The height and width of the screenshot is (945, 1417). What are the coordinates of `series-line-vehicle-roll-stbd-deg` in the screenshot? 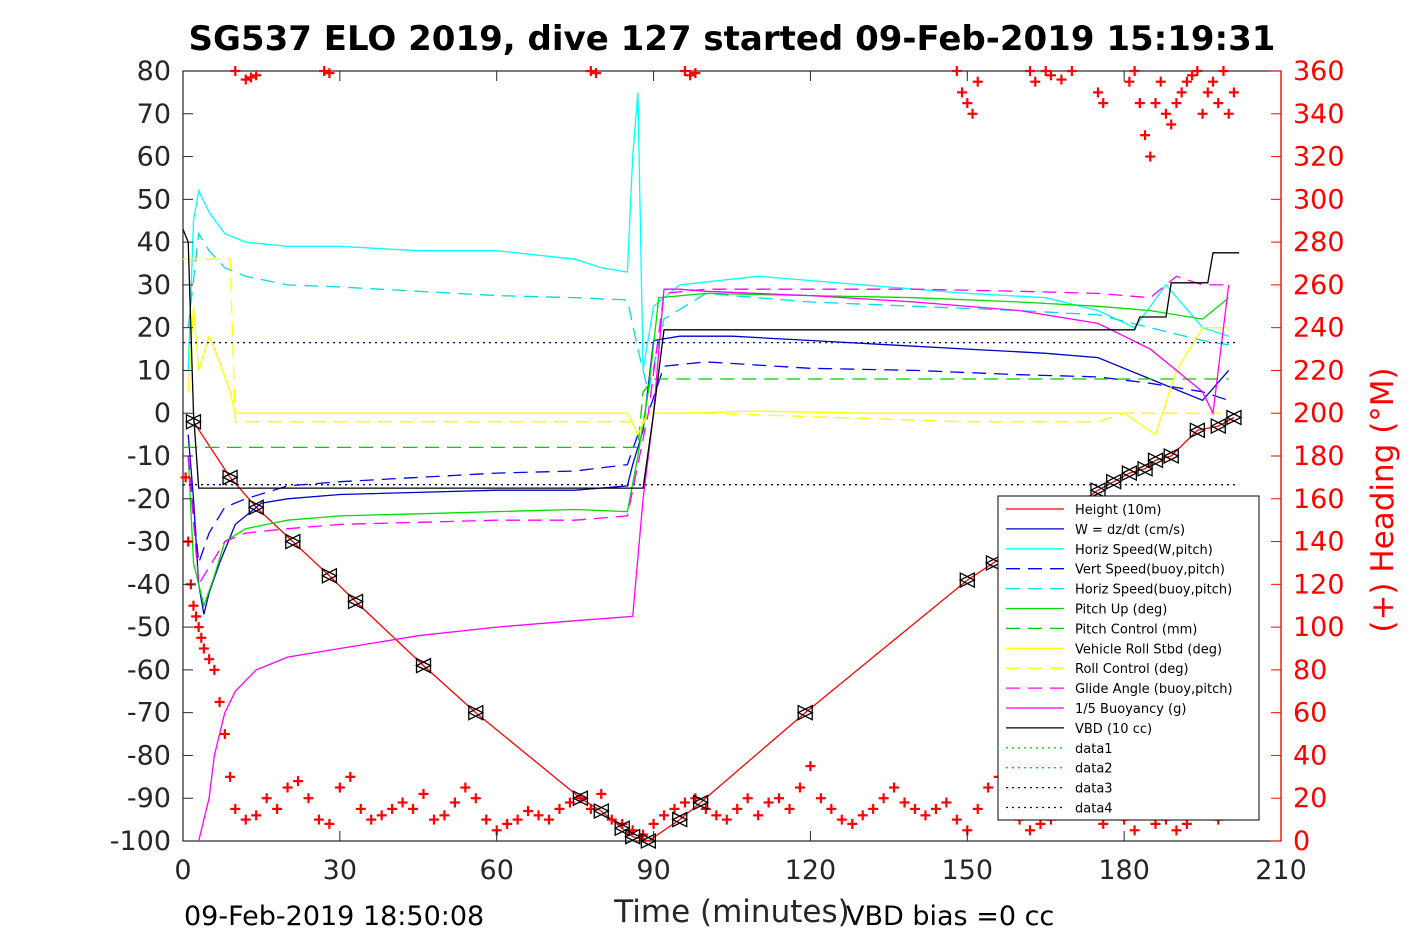 It's located at (708, 371).